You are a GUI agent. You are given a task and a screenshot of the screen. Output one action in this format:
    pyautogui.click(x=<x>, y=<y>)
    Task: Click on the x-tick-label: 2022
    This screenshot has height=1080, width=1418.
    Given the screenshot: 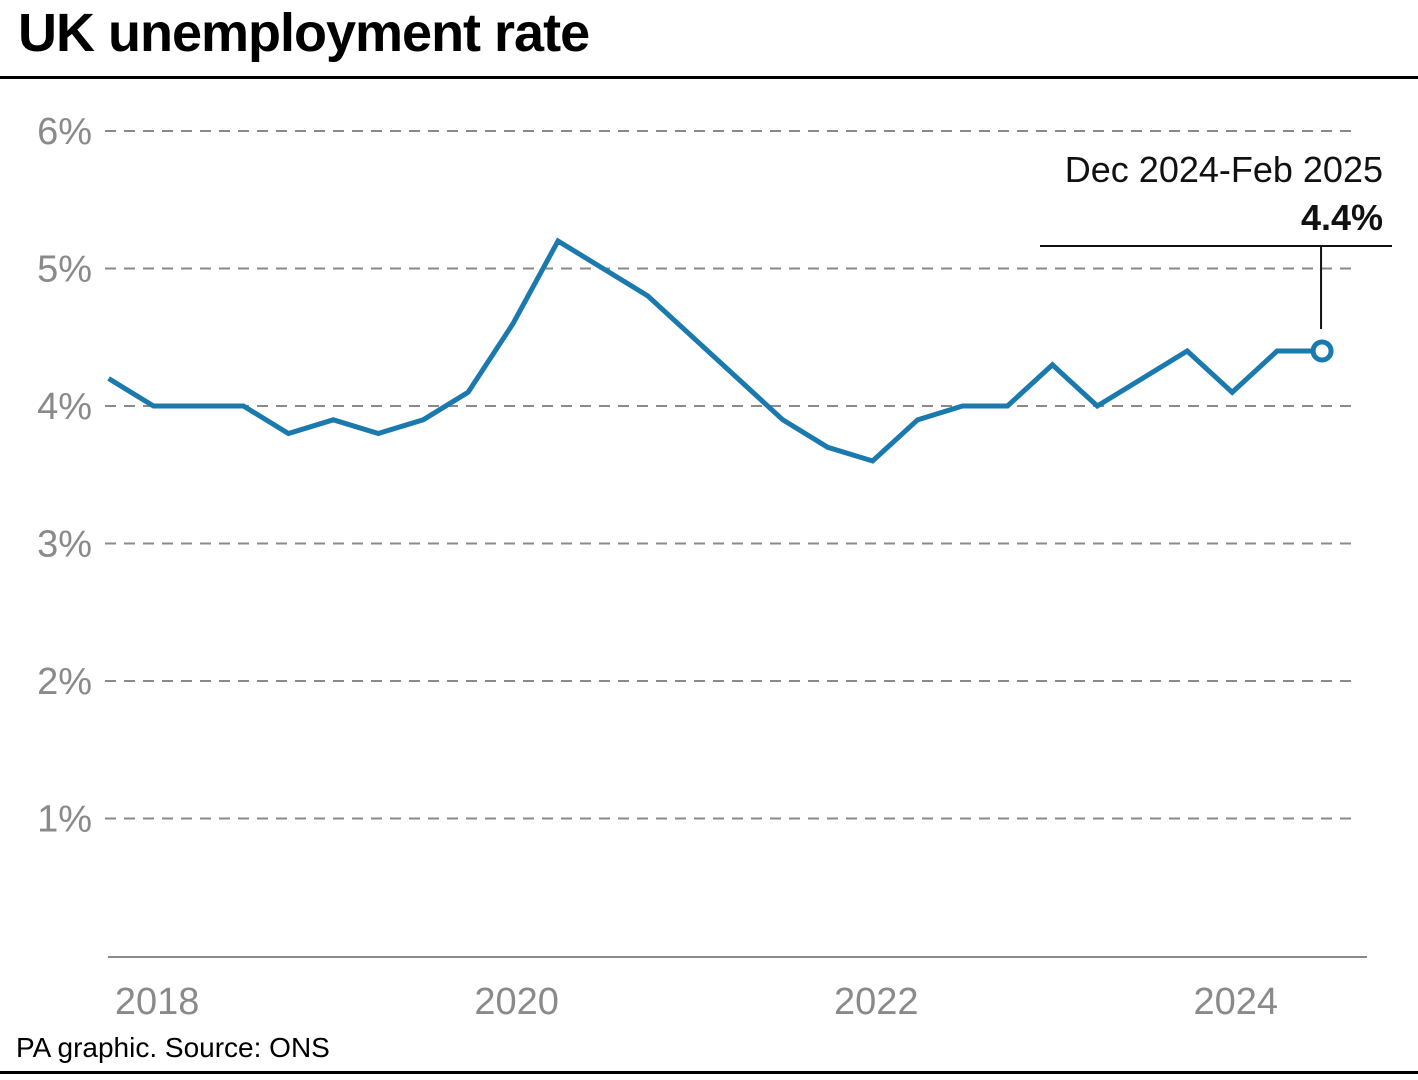 What is the action you would take?
    pyautogui.click(x=876, y=1002)
    